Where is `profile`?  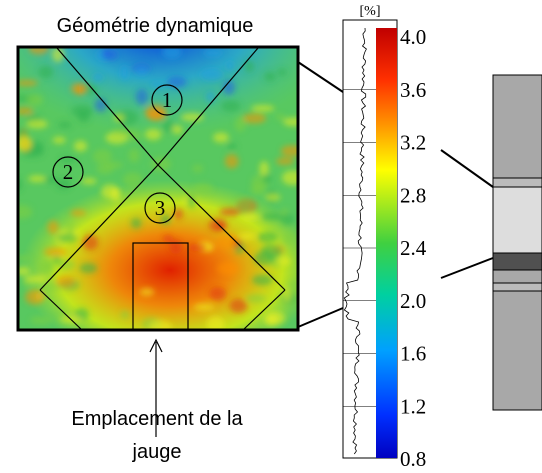
profile is located at coordinates (355, 241).